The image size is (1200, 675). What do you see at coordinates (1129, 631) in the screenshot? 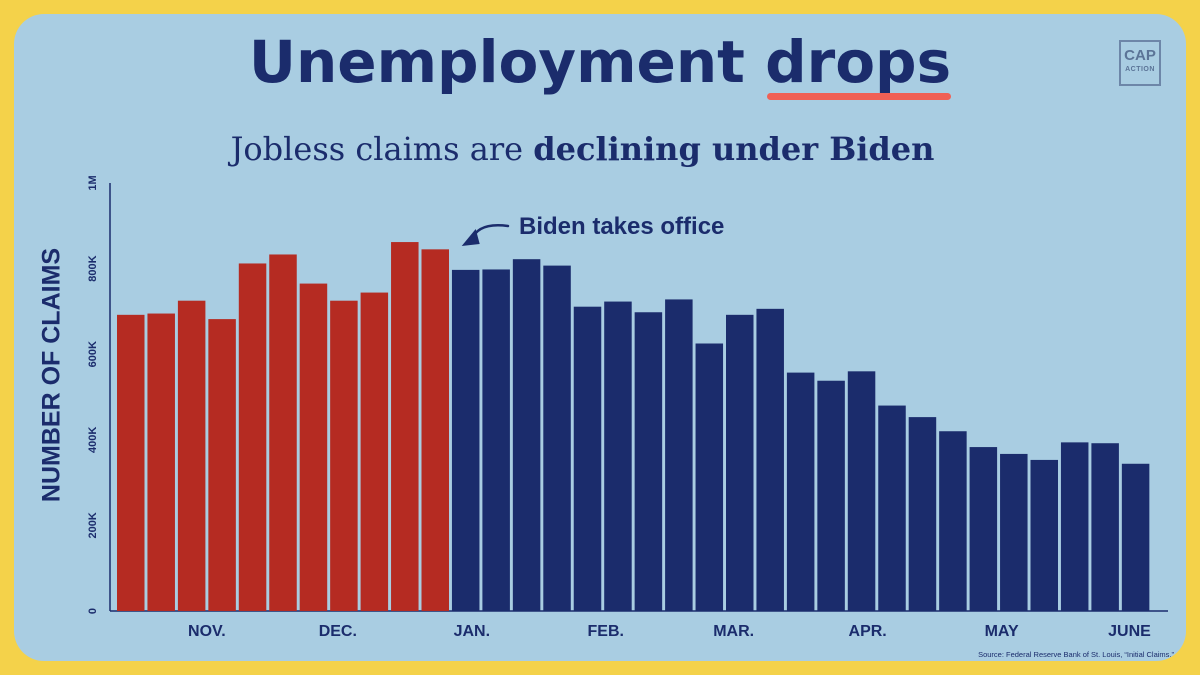
I see `x-month-label: JUNE` at bounding box center [1129, 631].